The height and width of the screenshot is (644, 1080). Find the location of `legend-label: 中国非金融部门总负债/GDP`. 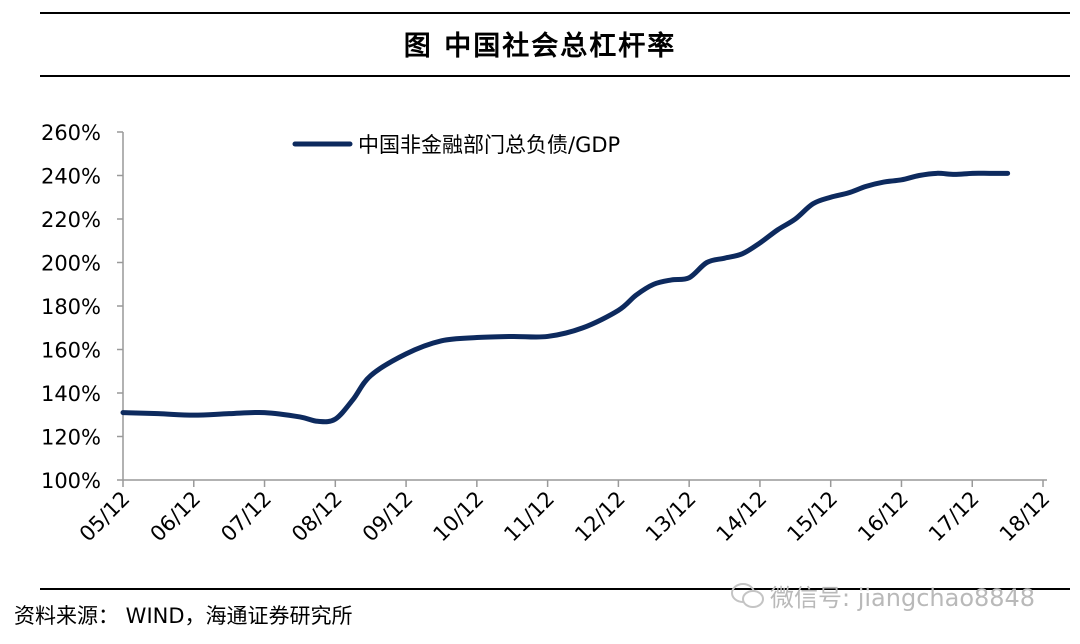

legend-label: 中国非金融部门总负债/GDP is located at coordinates (489, 145).